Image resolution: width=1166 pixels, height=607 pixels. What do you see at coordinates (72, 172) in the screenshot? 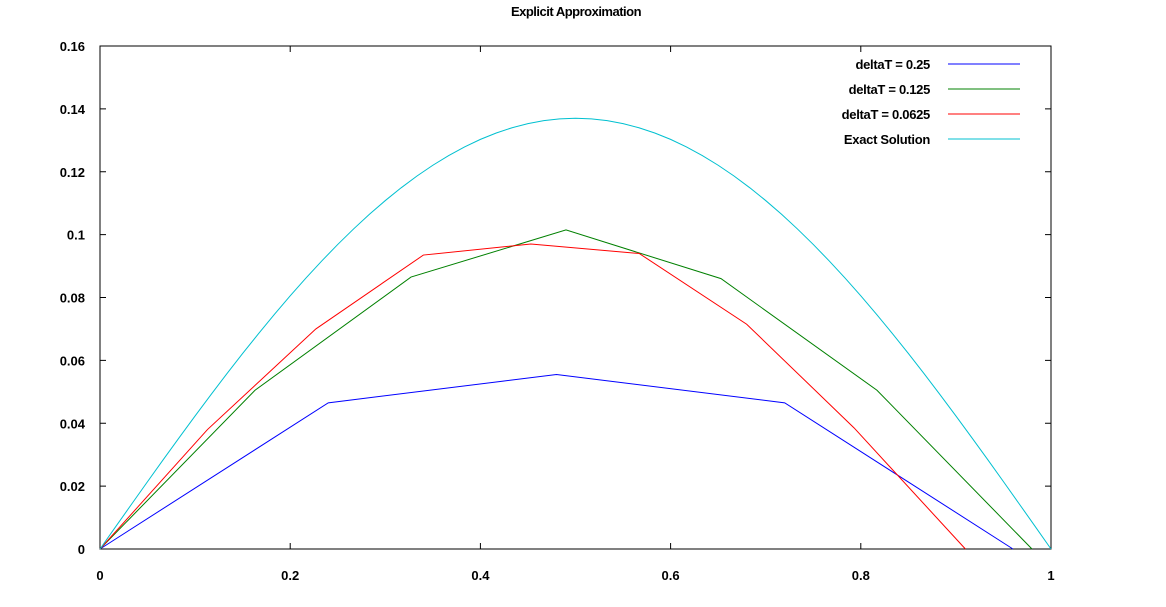
I see `y-tick-label: 0.12` at bounding box center [72, 172].